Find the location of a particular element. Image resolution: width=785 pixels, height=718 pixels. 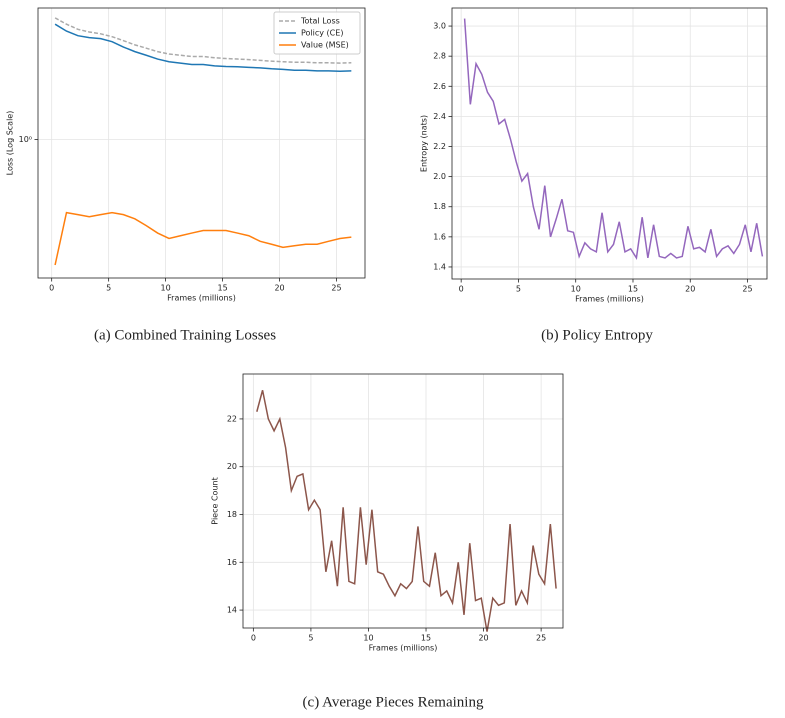

y-axis-label: Piece Count is located at coordinates (215, 500).